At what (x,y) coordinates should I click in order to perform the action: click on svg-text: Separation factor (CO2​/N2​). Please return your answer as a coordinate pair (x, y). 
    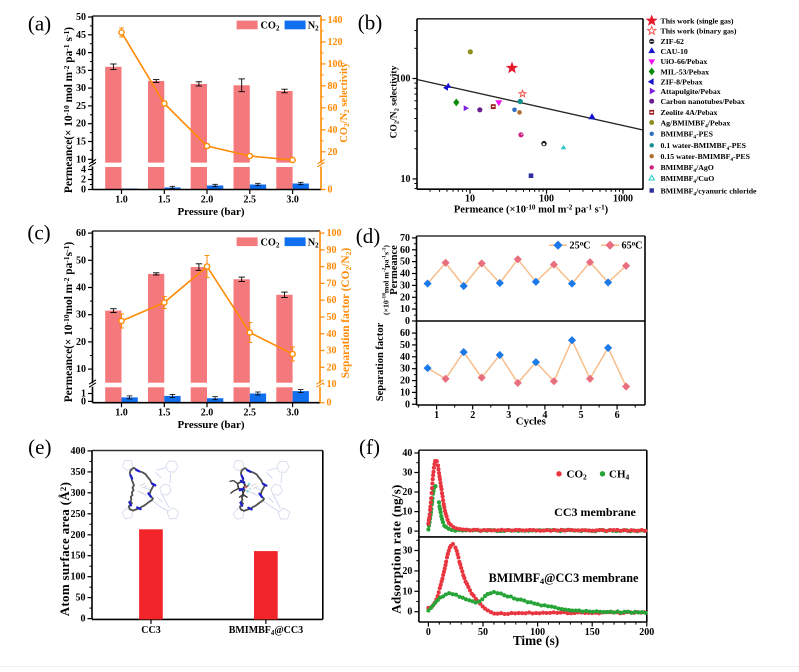
    Looking at the image, I should click on (346, 313).